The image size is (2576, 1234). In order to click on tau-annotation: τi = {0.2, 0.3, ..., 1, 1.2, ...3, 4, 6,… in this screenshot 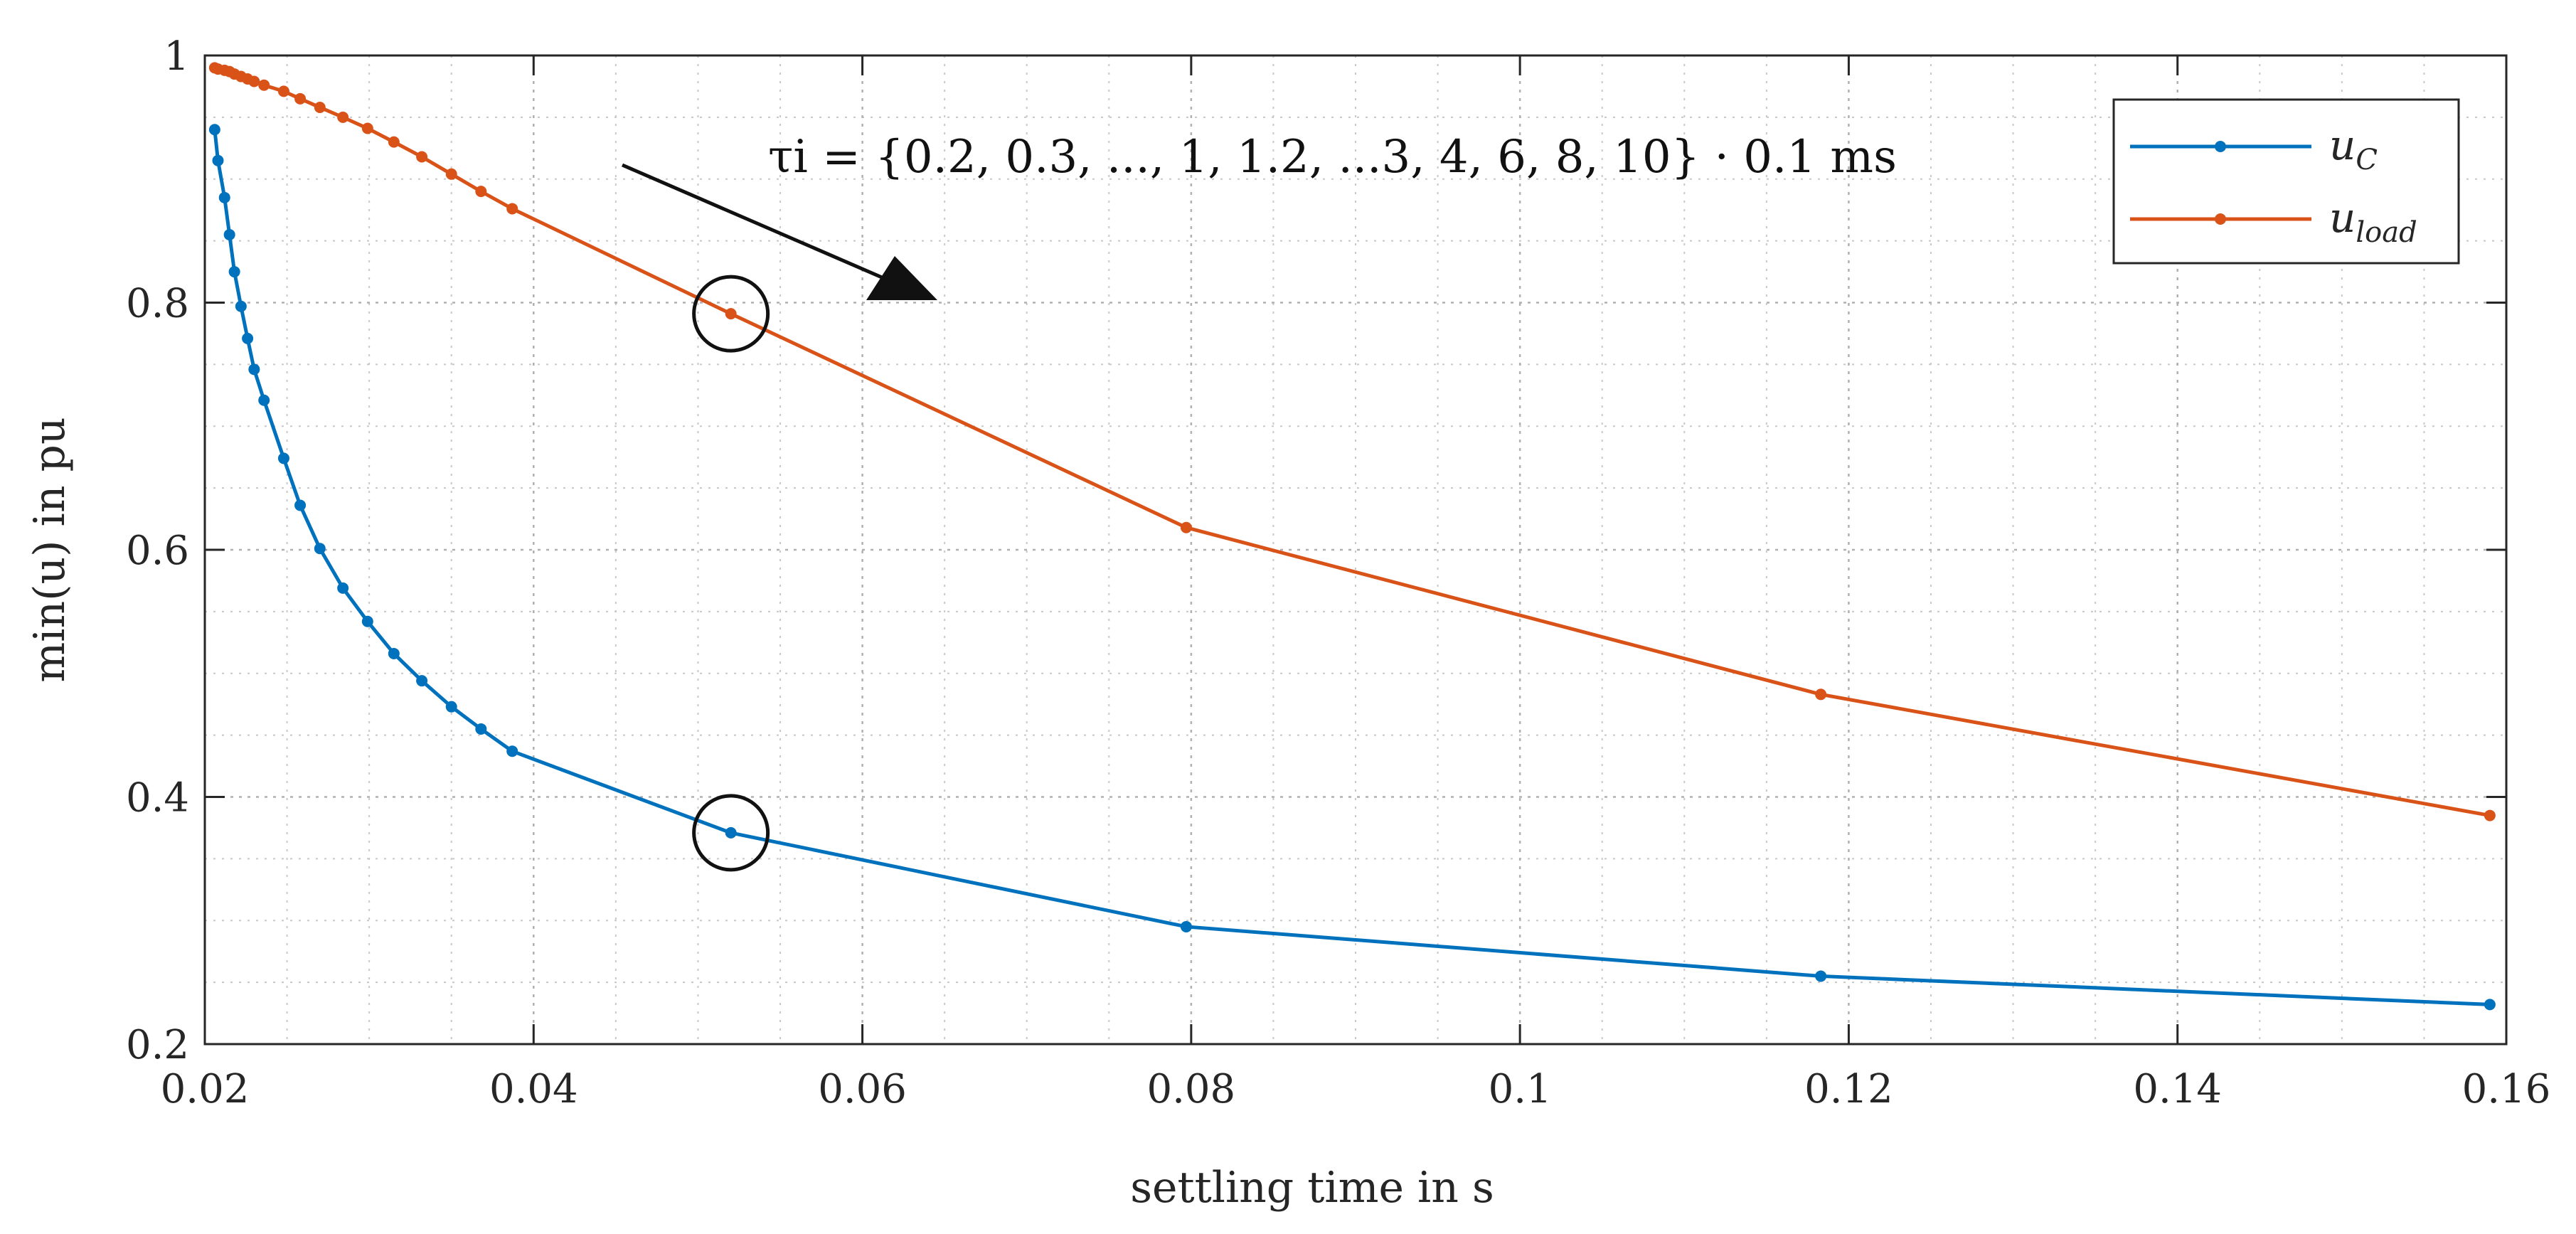, I will do `click(1332, 157)`.